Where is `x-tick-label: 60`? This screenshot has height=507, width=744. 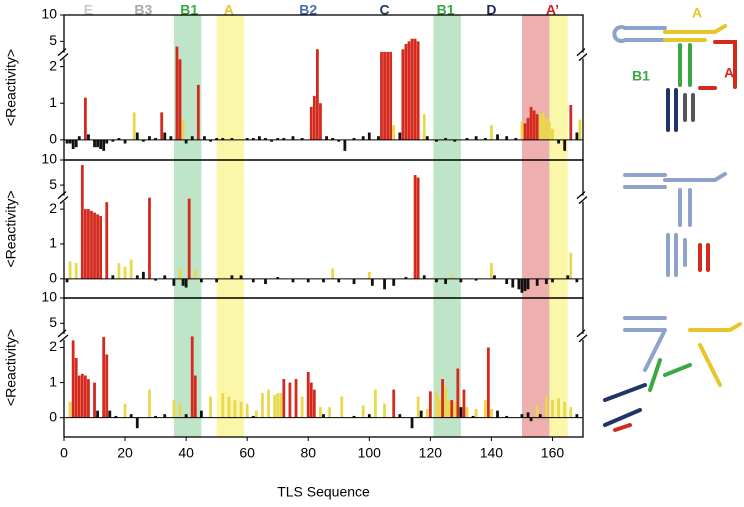
x-tick-label: 60 is located at coordinates (247, 453).